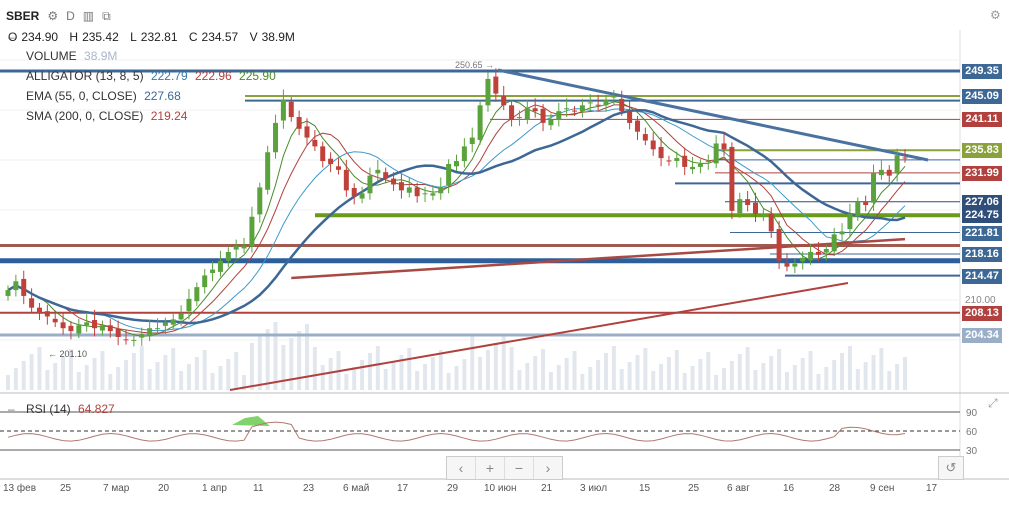 The image size is (1009, 509). Describe the element at coordinates (20, 488) in the screenshot. I see `x-tick-label: 13 фев` at that location.